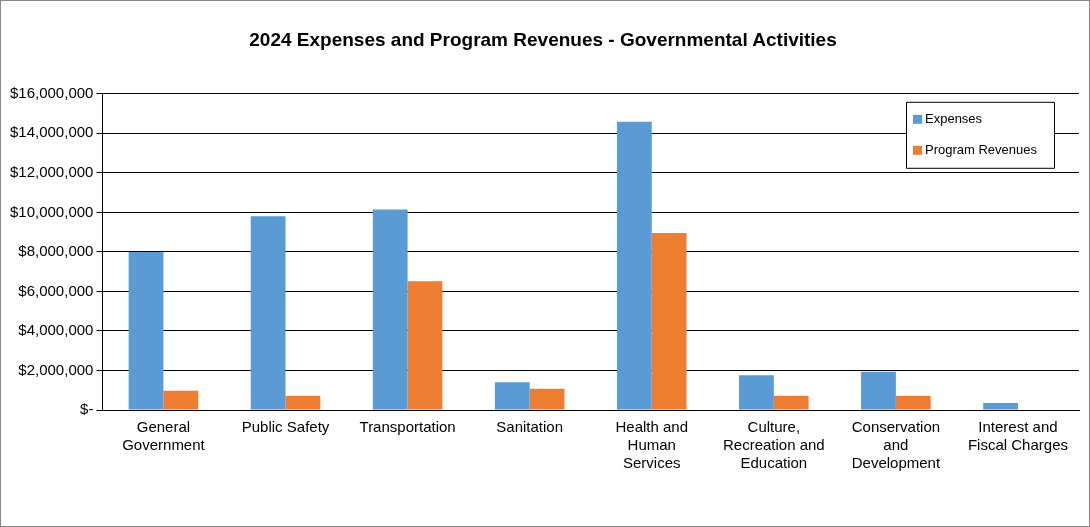 The height and width of the screenshot is (527, 1090). What do you see at coordinates (51, 211) in the screenshot?
I see `y-tick-label: $10,000,000` at bounding box center [51, 211].